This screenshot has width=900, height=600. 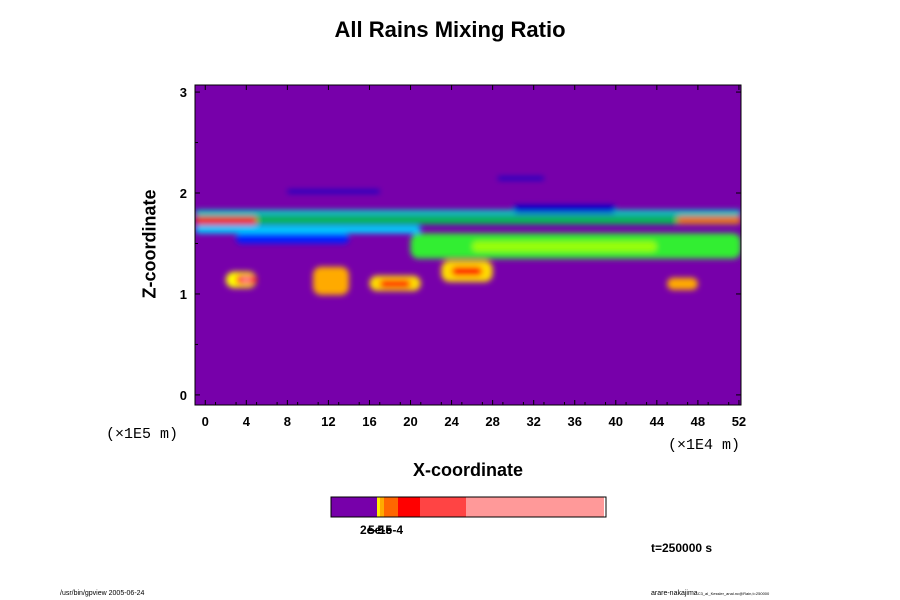 What do you see at coordinates (247, 421) in the screenshot?
I see `x-tick-label: 4` at bounding box center [247, 421].